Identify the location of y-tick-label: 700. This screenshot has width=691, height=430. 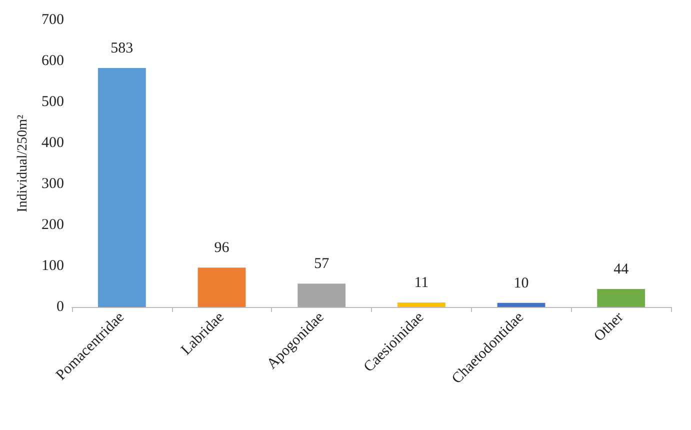
(53, 20).